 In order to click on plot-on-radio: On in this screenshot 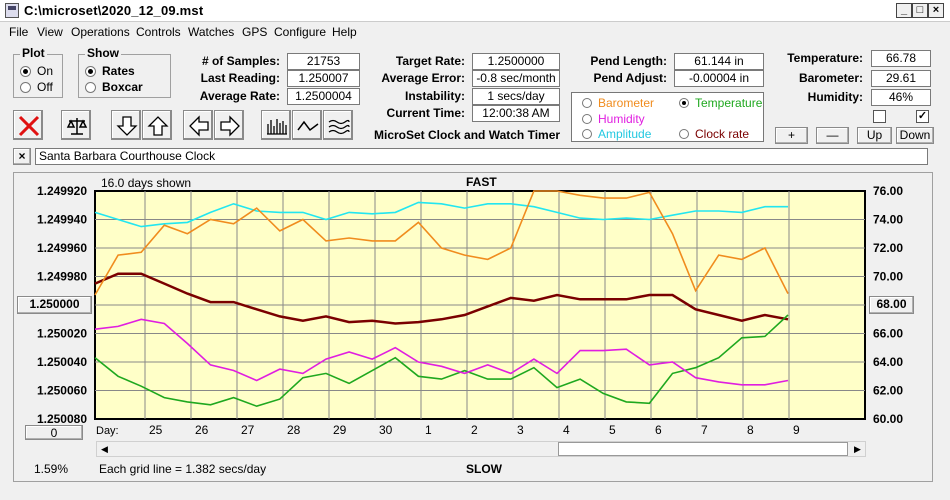, I will do `click(36, 71)`.